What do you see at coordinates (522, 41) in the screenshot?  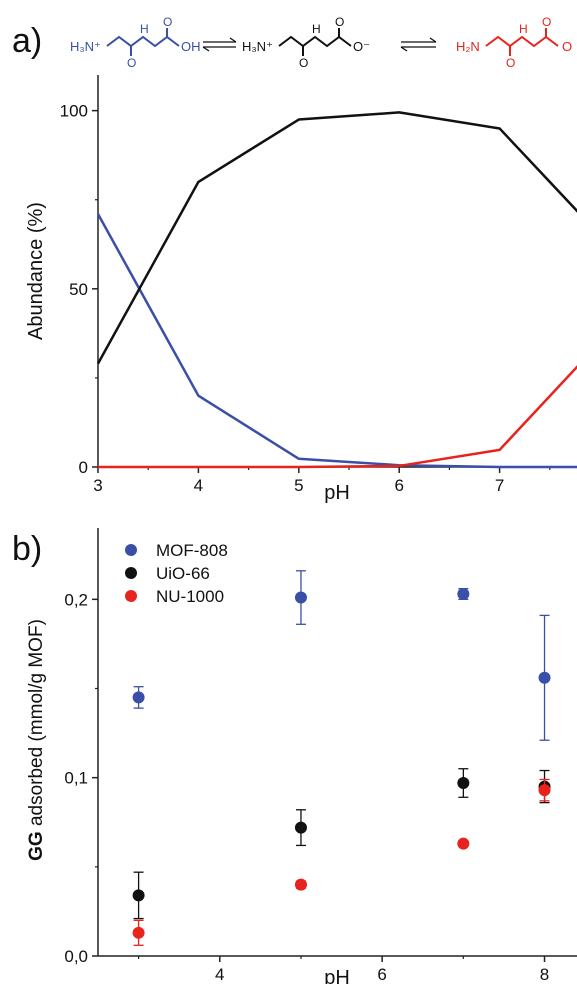 I see `anion-backbone` at bounding box center [522, 41].